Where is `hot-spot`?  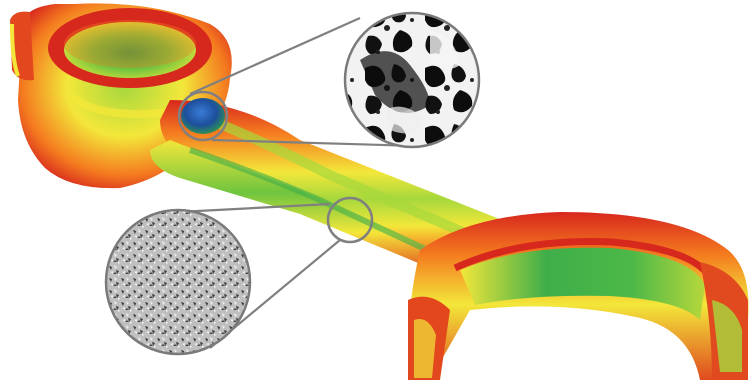
hot-spot is located at coordinates (203, 116).